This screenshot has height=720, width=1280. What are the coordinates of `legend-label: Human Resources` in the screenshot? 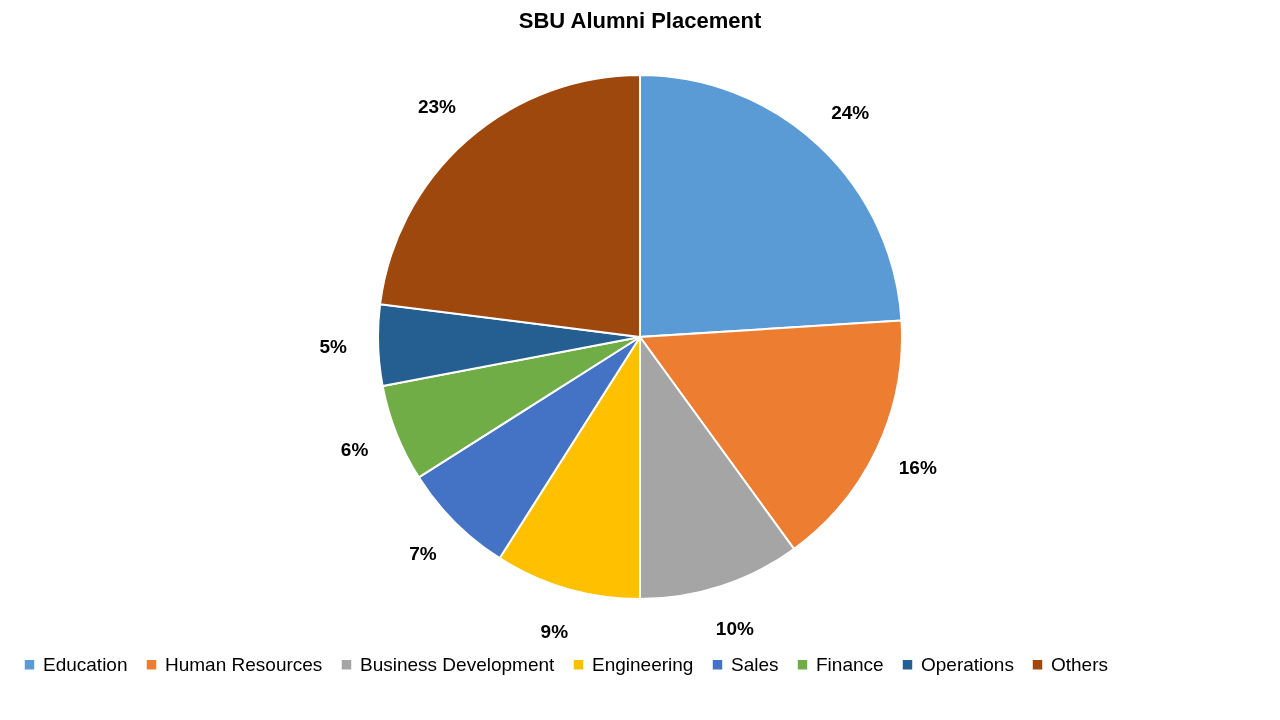 It's located at (244, 664).